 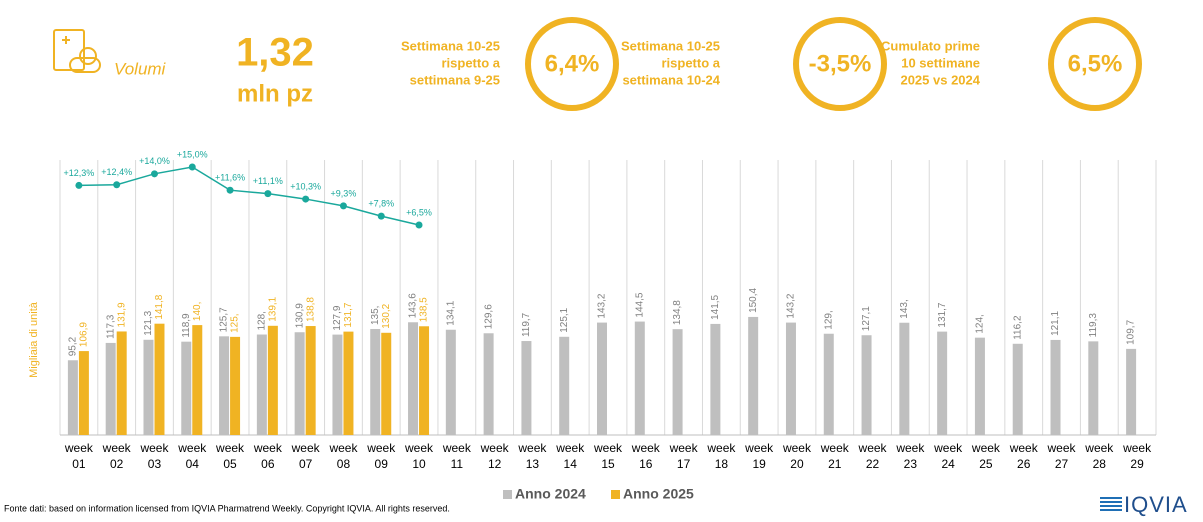 I want to click on kpi-value: 6,5%, so click(x=1095, y=63).